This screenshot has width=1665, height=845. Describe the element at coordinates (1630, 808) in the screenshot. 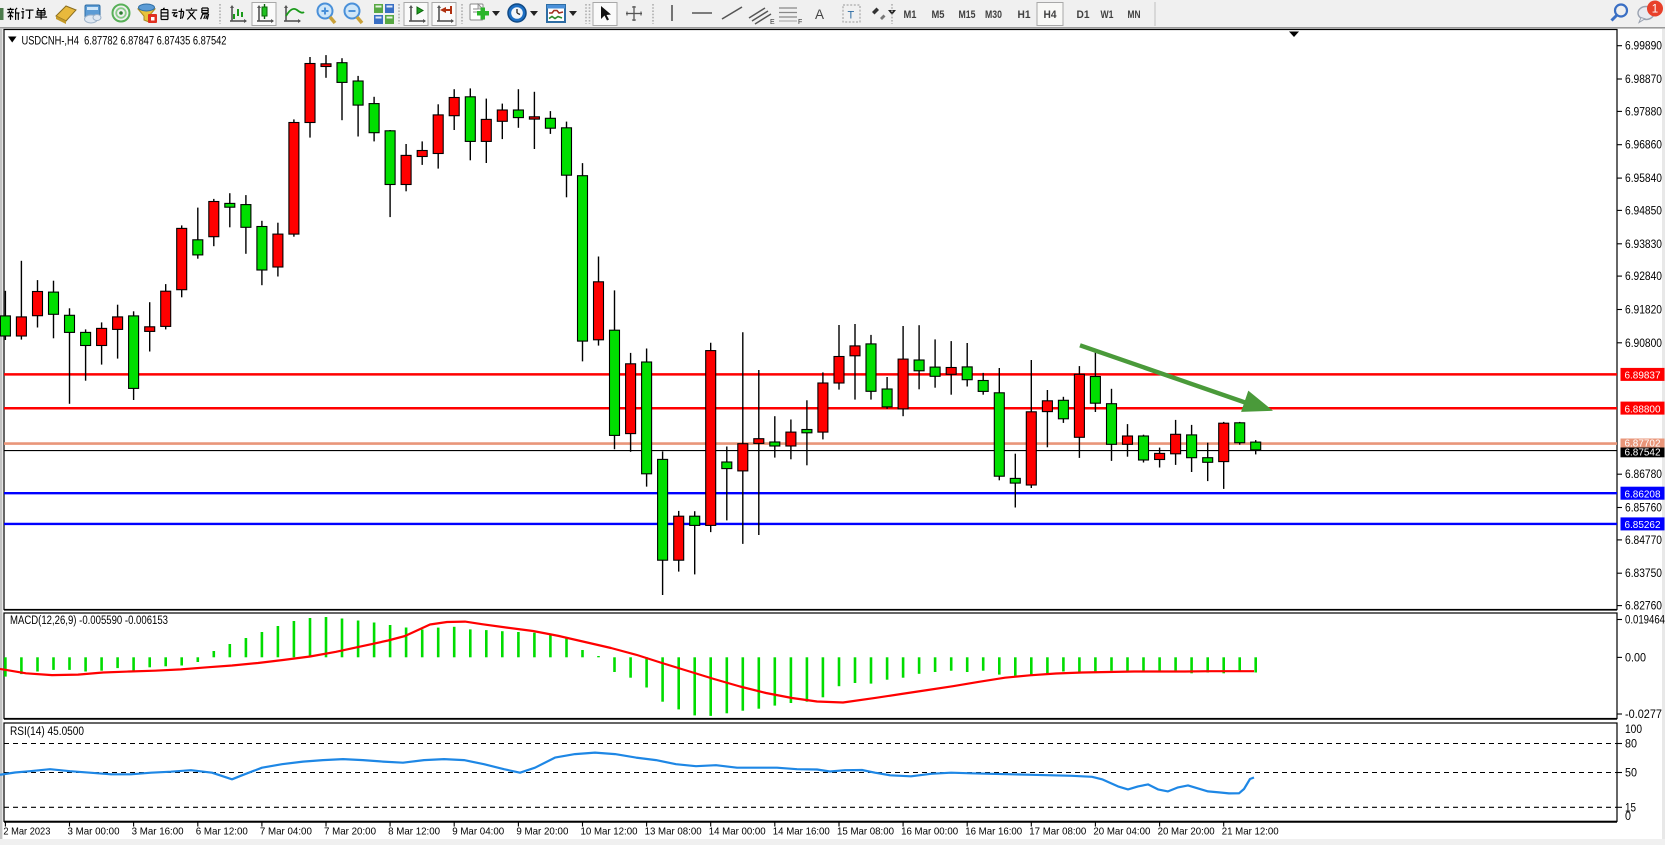

I see `svg-text: 15` at that location.